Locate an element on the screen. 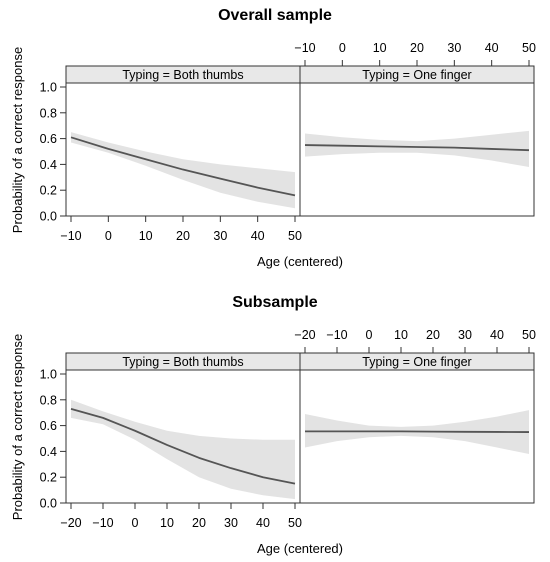 This screenshot has width=550, height=562. chart-title: Subsample is located at coordinates (274, 302).